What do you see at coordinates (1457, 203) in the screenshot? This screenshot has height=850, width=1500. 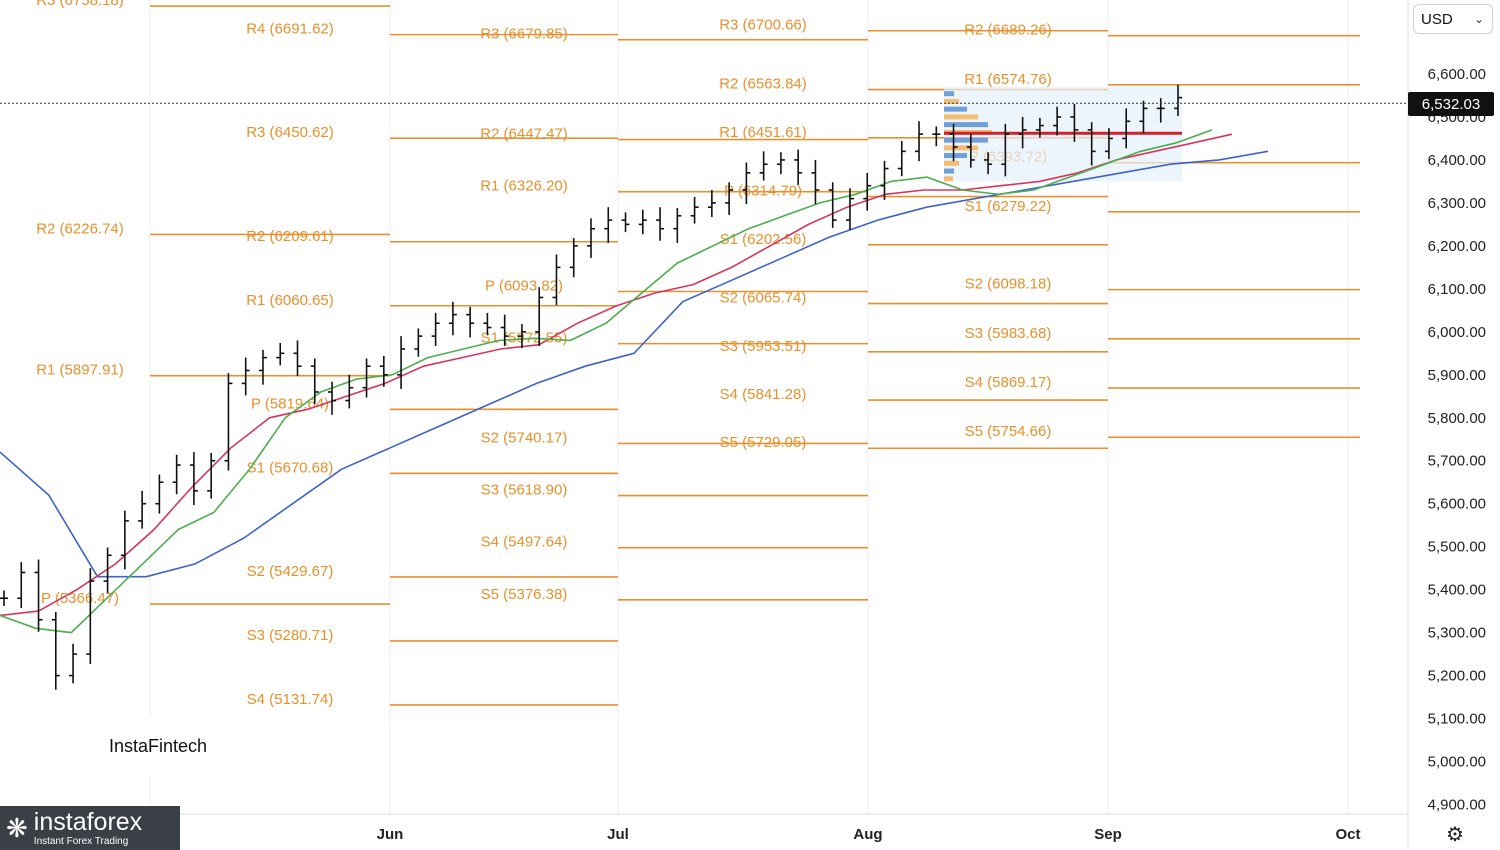 I see `y-tick-label: 6,300.00` at bounding box center [1457, 203].